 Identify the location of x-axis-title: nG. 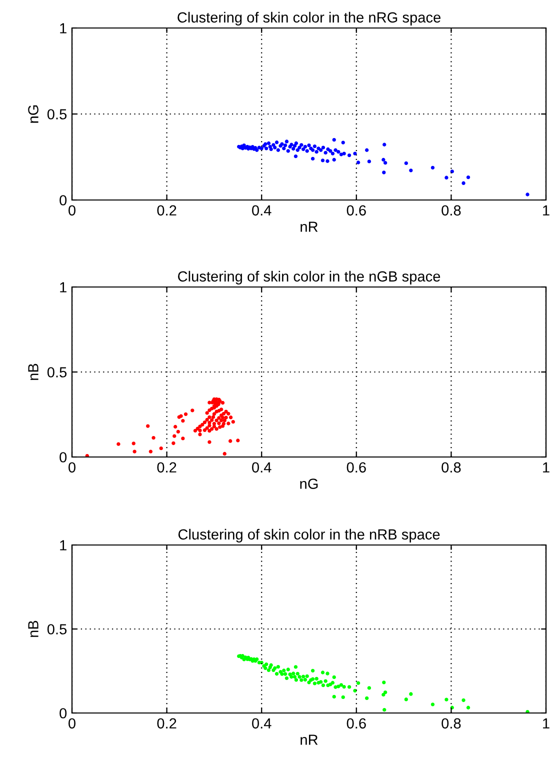
(309, 483).